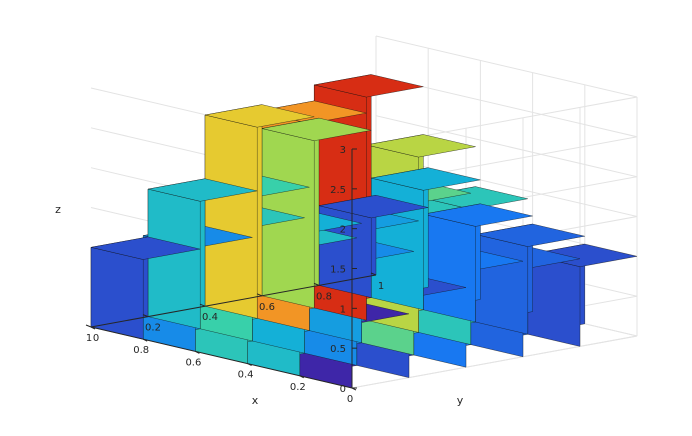 This screenshot has width=692, height=436. I want to click on y-axis-label: y, so click(460, 400).